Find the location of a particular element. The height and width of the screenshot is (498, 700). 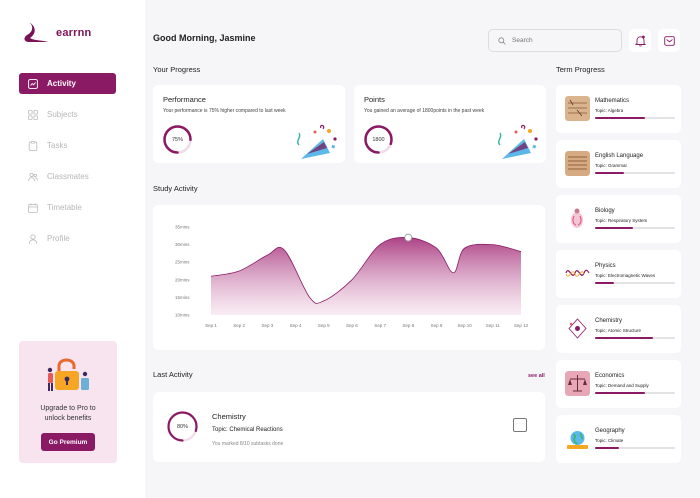

term-progress-title: Term Progress is located at coordinates (580, 69).